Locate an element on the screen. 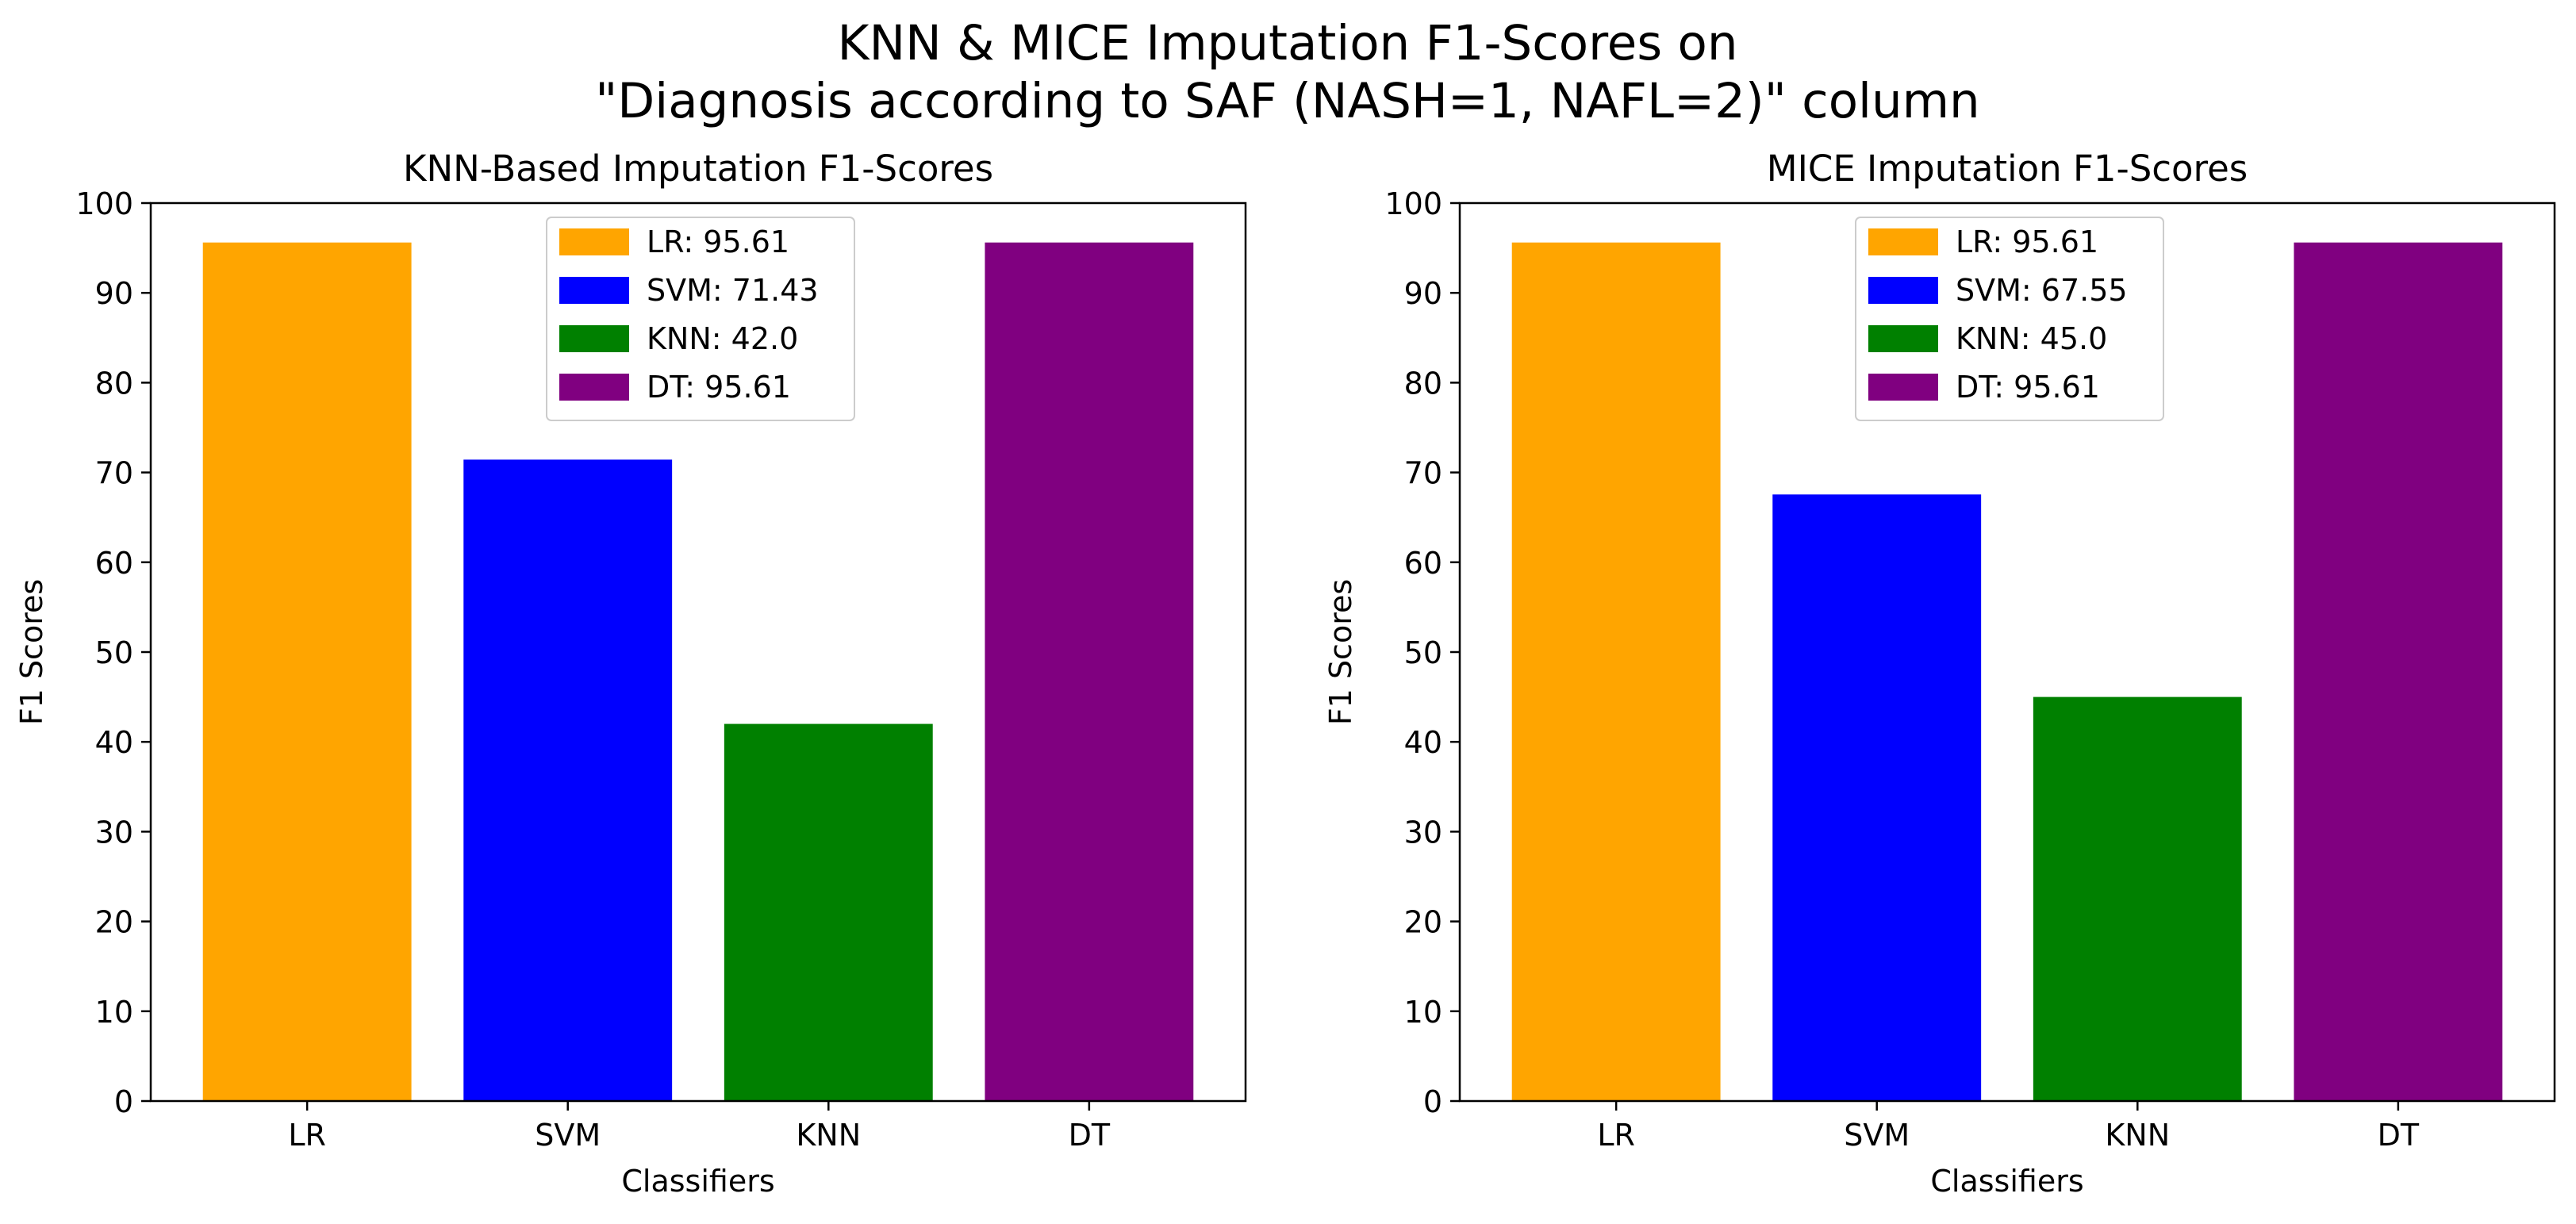 The image size is (2576, 1224). subplot-title: KNN-Based Imputation F1-Scores is located at coordinates (698, 169).